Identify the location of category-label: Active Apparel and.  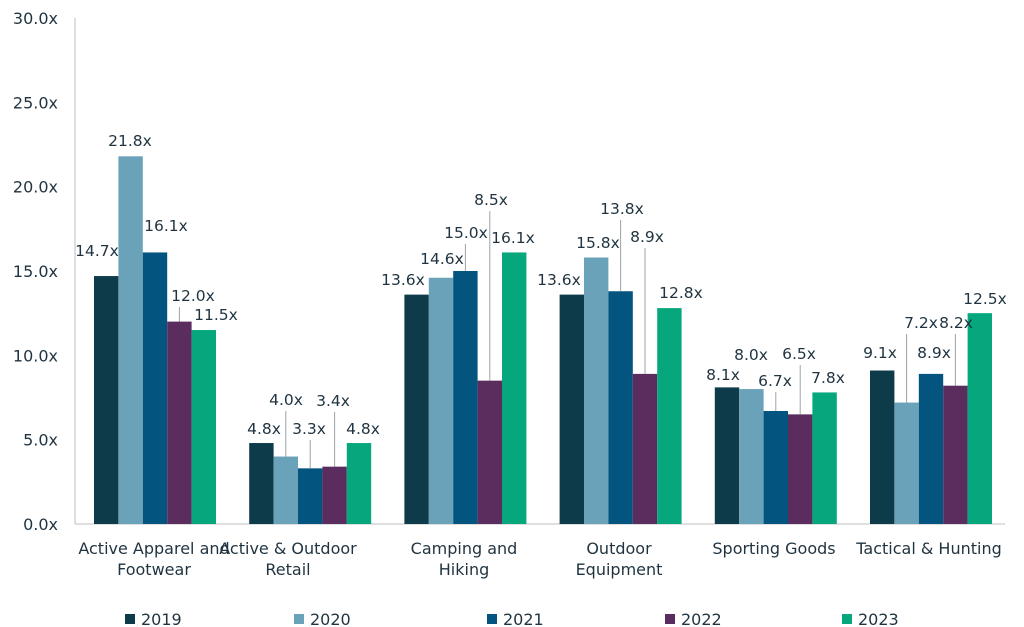
(153, 548).